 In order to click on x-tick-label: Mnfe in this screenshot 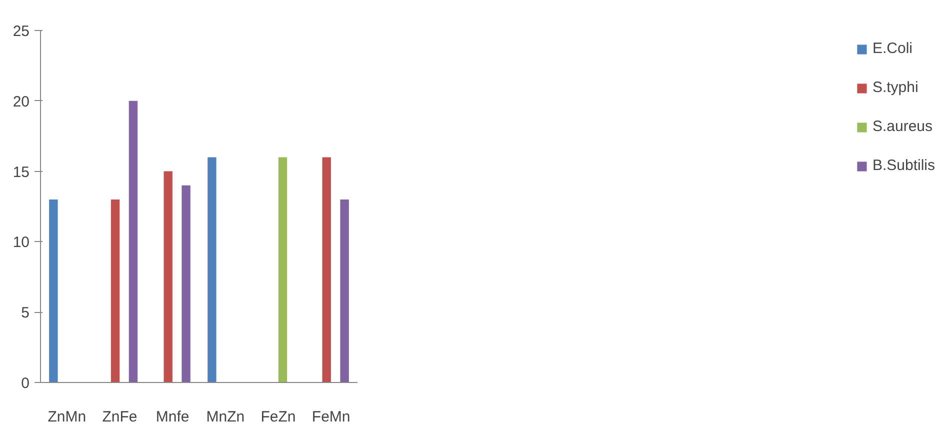, I will do `click(173, 417)`.